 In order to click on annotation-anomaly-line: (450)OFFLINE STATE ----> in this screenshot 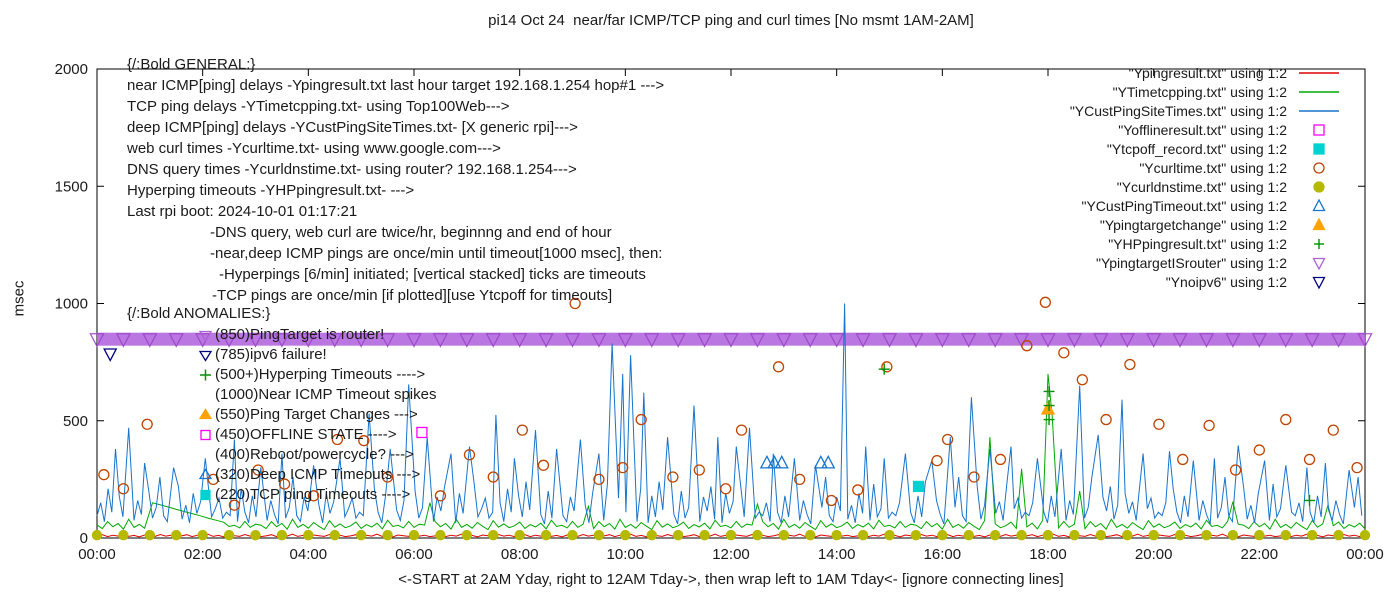, I will do `click(297, 434)`.